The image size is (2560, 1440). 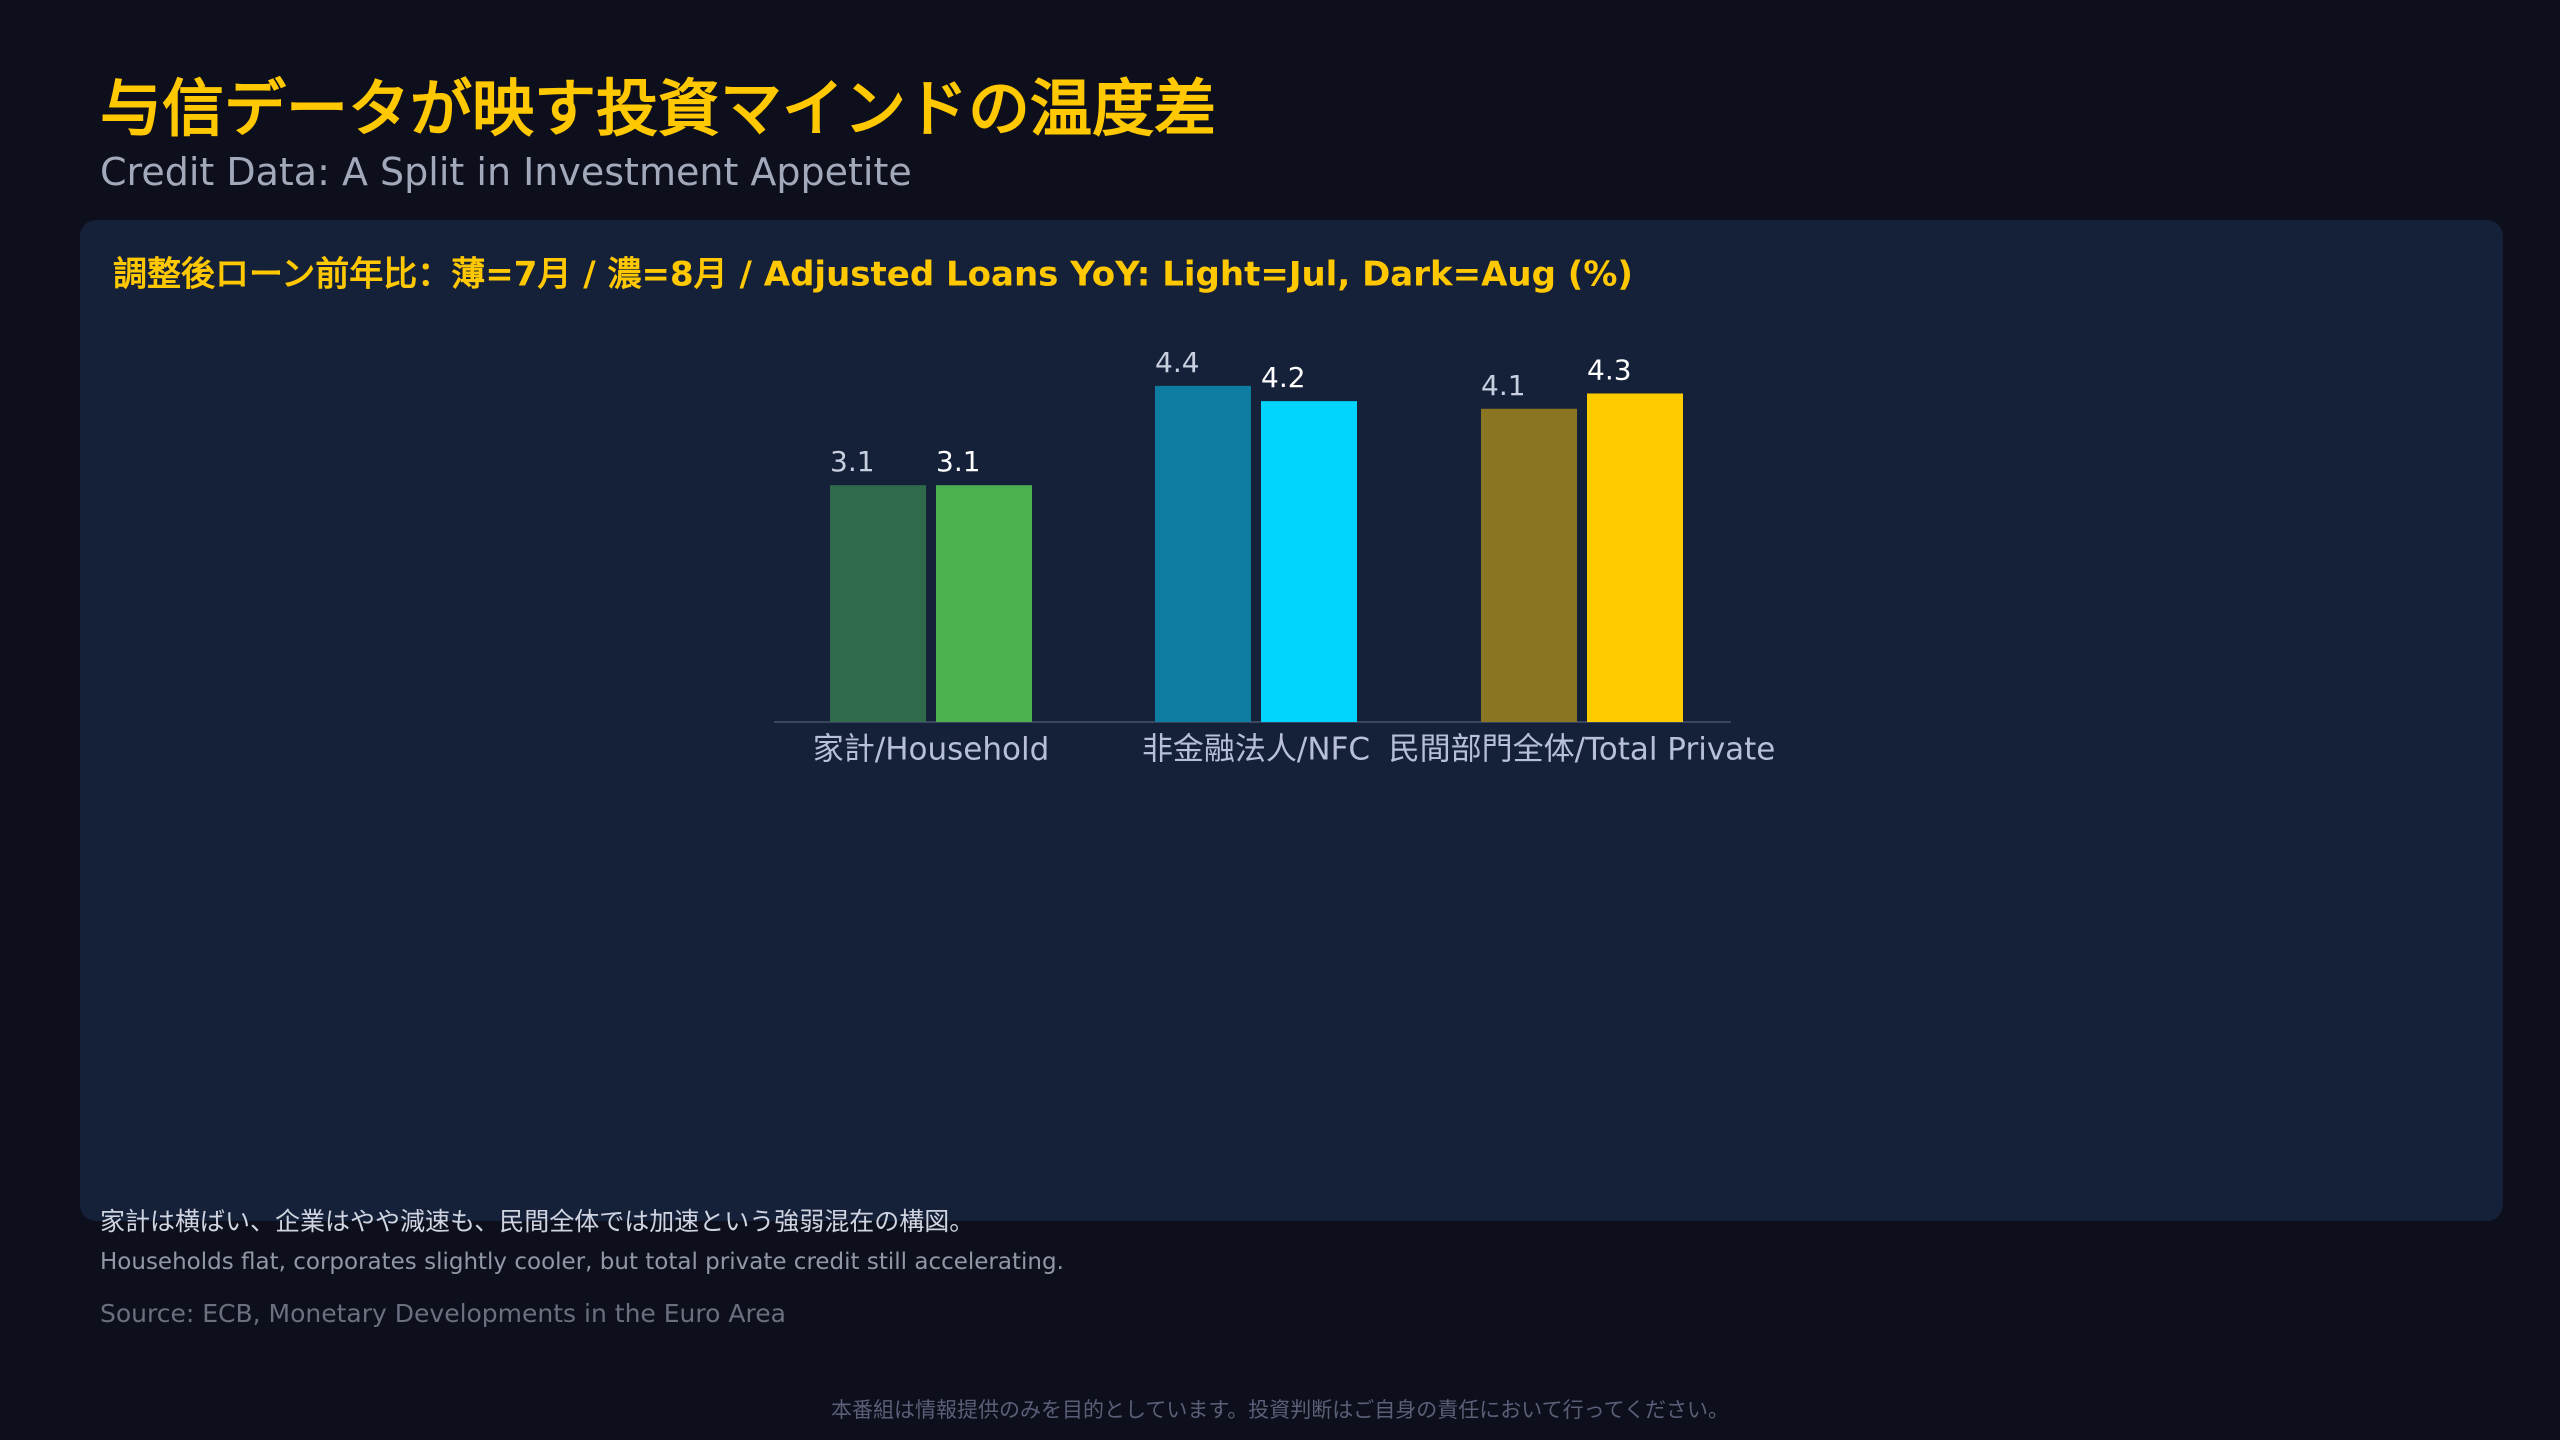 I want to click on value-label: 4.3, so click(x=1609, y=369).